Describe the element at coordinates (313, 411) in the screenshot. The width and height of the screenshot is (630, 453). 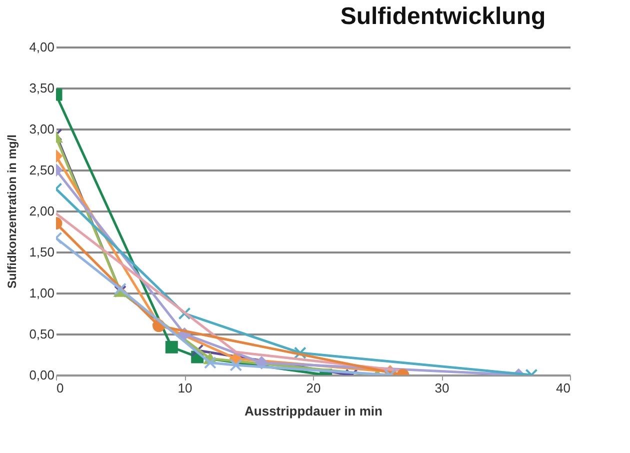
I see `x-axis-title: Ausstrippdauer in min` at that location.